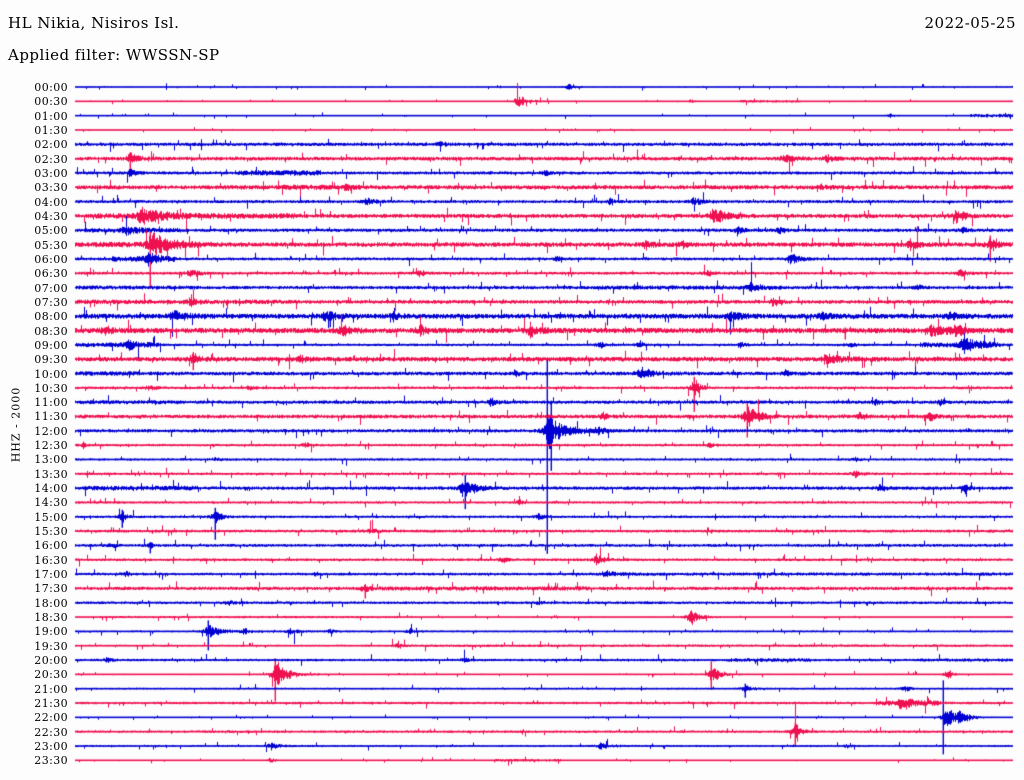 The height and width of the screenshot is (780, 1024). I want to click on time-label: 04:30, so click(51, 216).